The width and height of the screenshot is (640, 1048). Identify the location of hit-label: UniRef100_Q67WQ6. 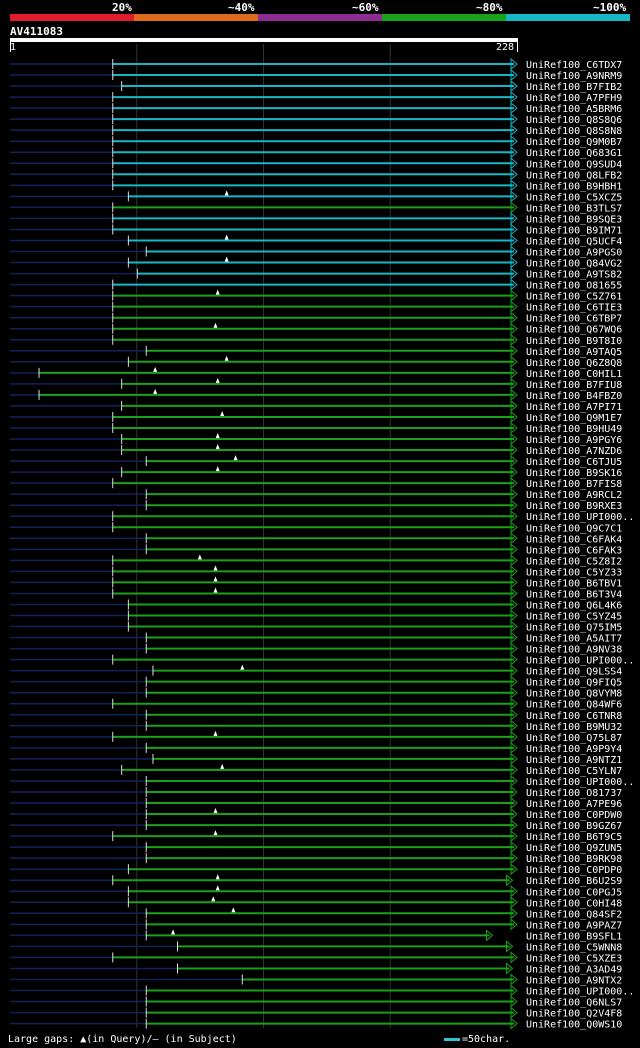
(574, 330).